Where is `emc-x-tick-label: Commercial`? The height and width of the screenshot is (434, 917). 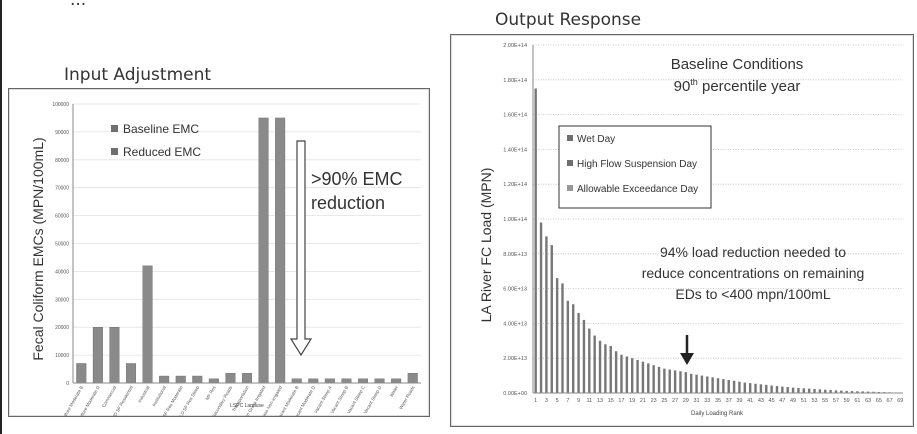
emc-x-tick-label: Commercial is located at coordinates (109, 396).